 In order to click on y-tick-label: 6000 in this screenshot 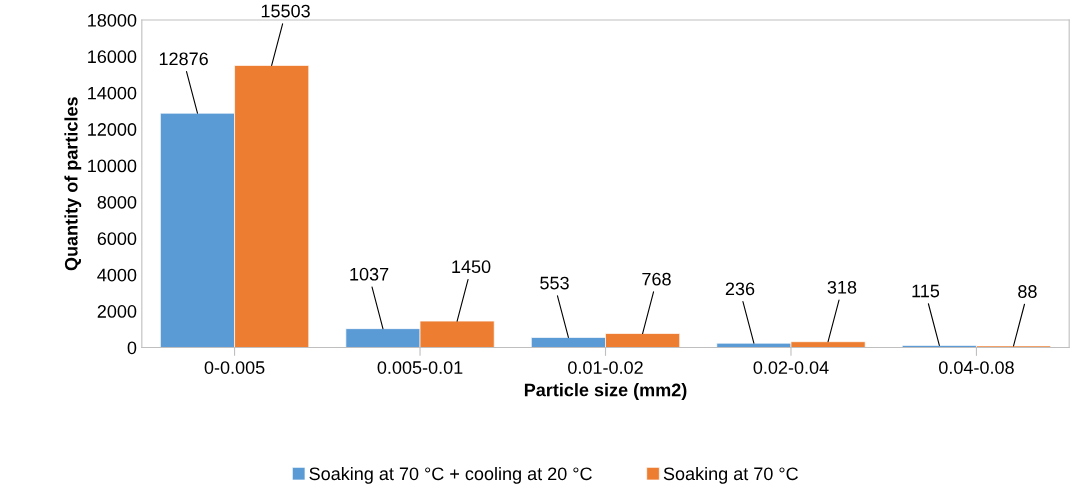, I will do `click(117, 239)`.